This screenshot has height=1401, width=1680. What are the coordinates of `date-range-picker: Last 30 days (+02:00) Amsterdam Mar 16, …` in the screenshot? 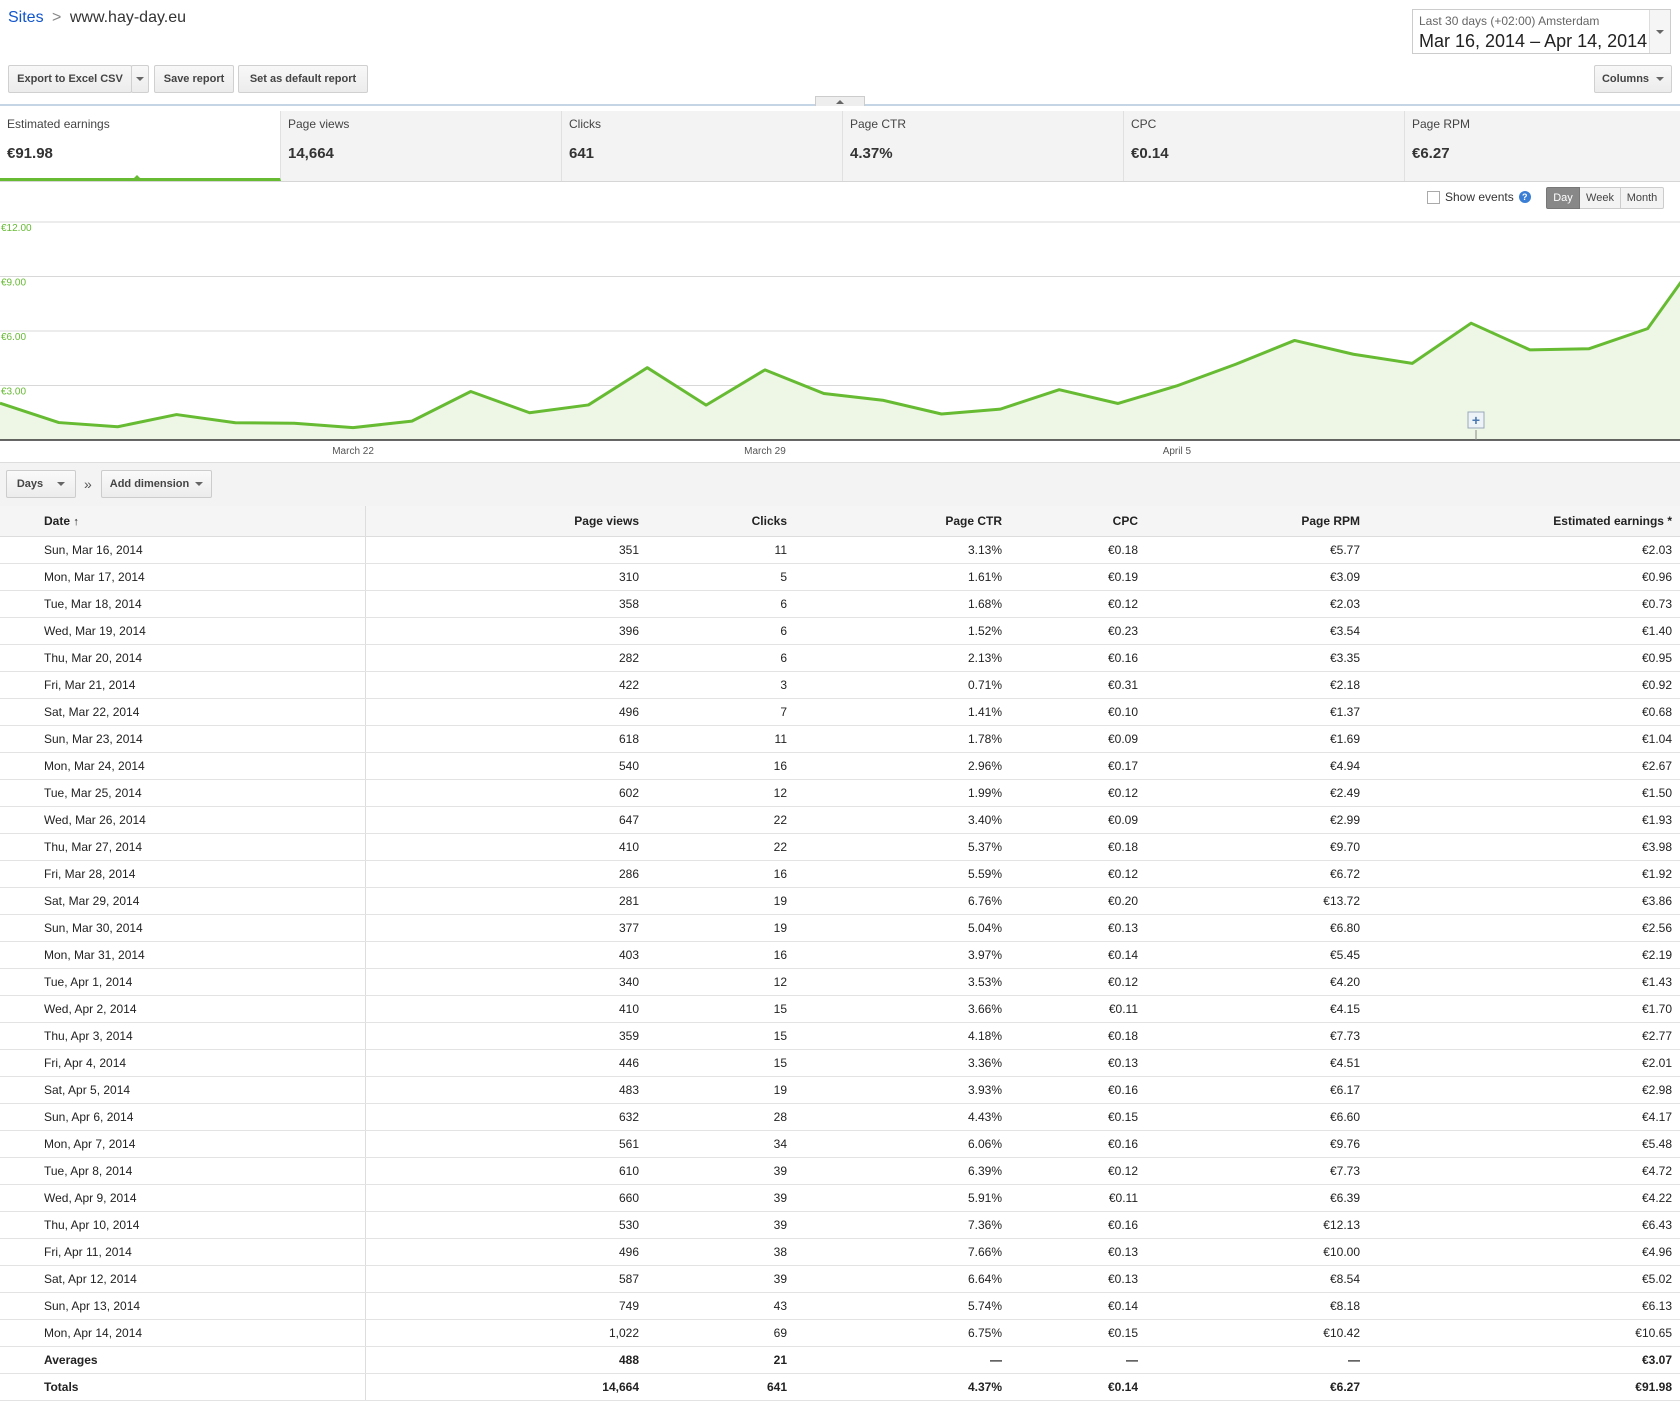 It's located at (1541, 31).